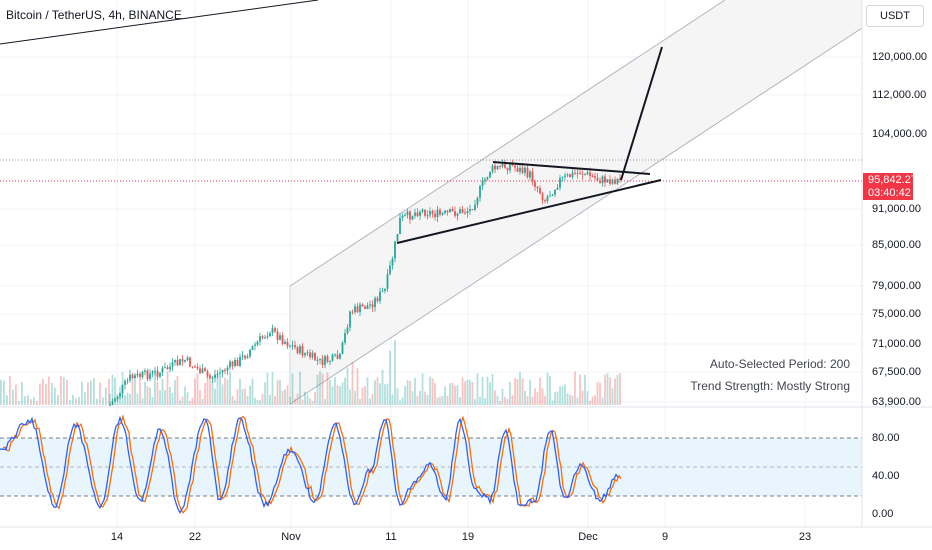 Image resolution: width=932 pixels, height=550 pixels. What do you see at coordinates (896, 245) in the screenshot?
I see `price-label: 85,000.00` at bounding box center [896, 245].